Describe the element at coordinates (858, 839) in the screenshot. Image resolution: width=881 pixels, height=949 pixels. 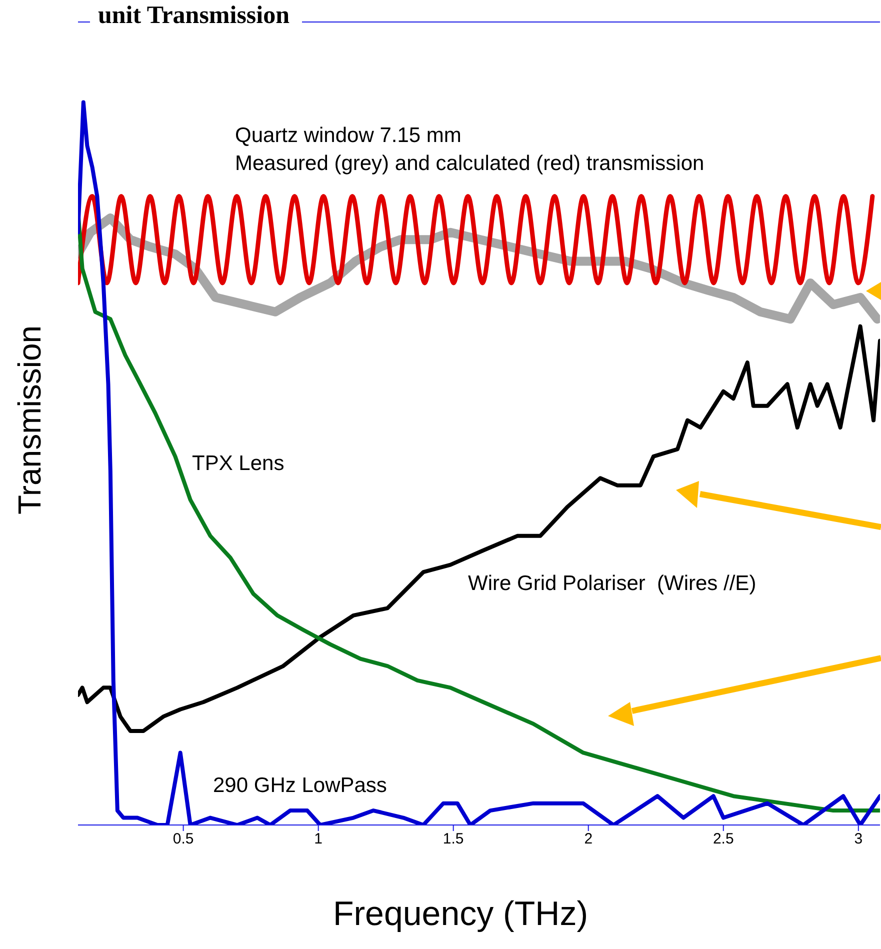
I see `x-tick-label: 3` at that location.